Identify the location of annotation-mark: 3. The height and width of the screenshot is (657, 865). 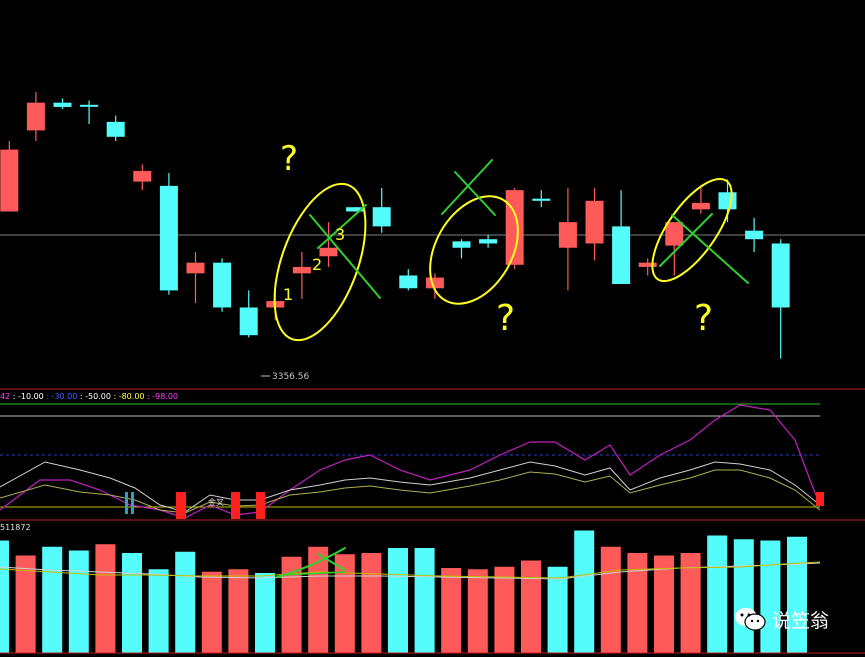
(340, 234).